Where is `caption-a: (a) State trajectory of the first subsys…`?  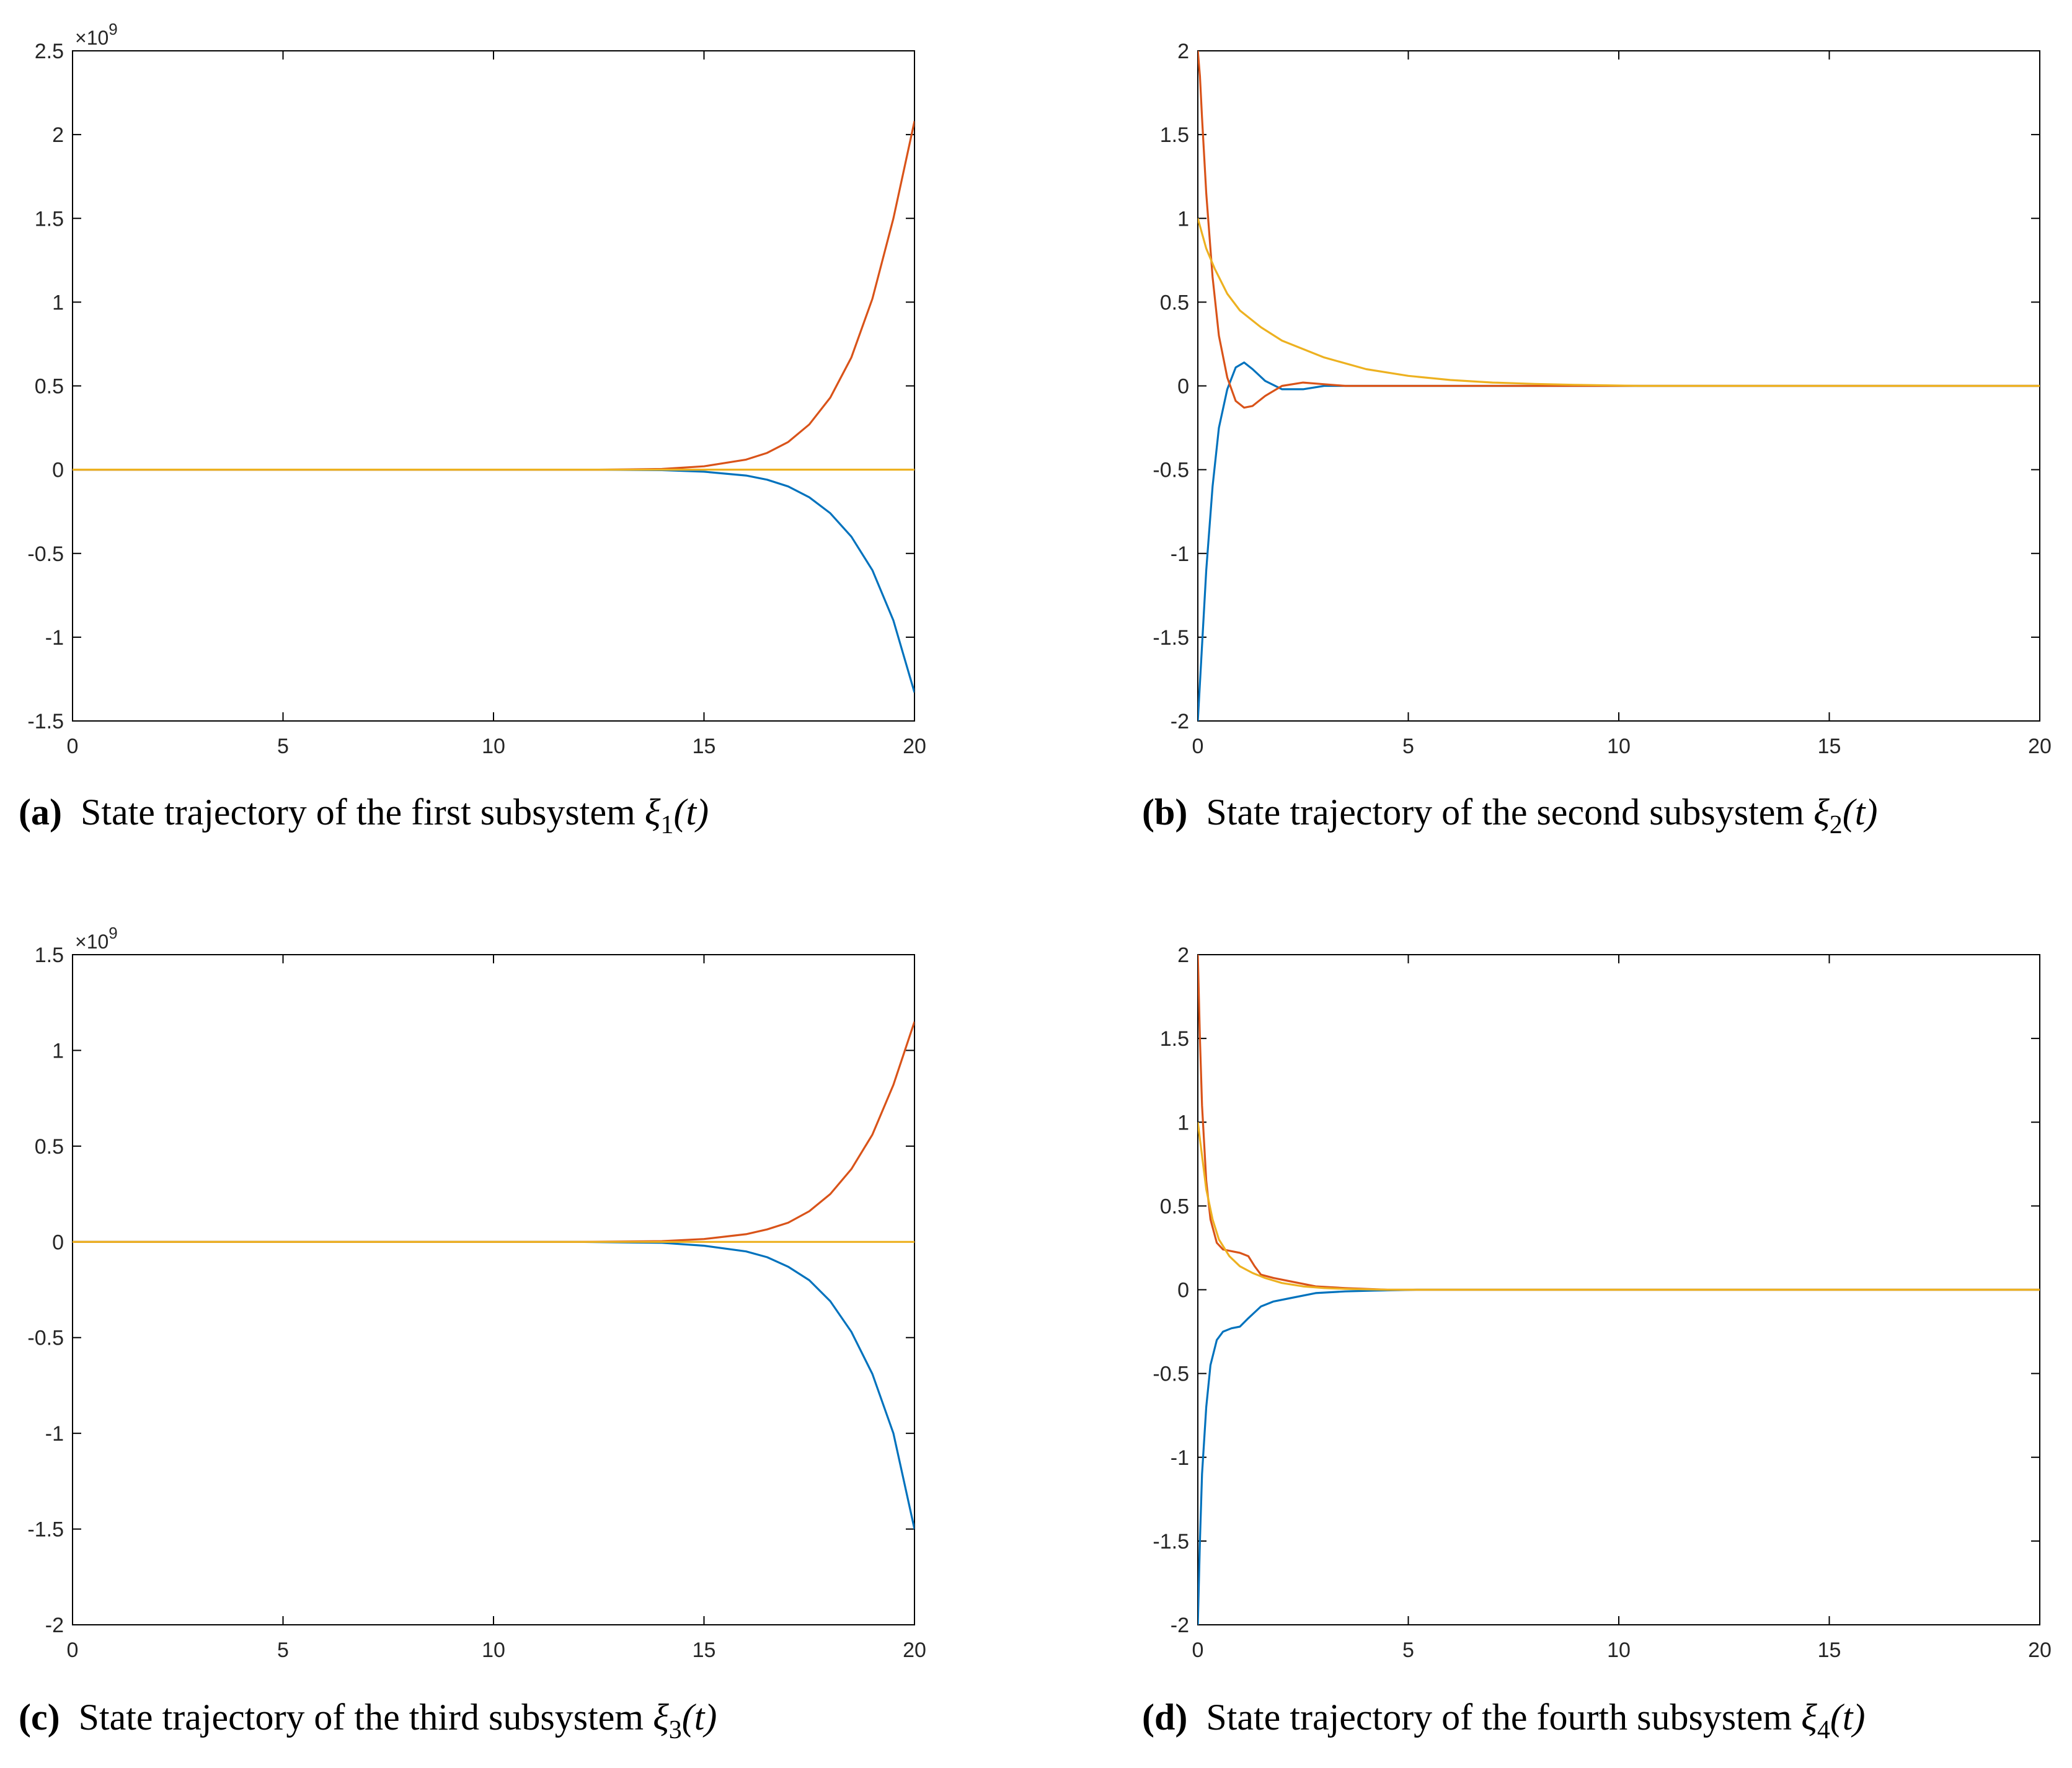 caption-a: (a) State trajectory of the first subsys… is located at coordinates (364, 816).